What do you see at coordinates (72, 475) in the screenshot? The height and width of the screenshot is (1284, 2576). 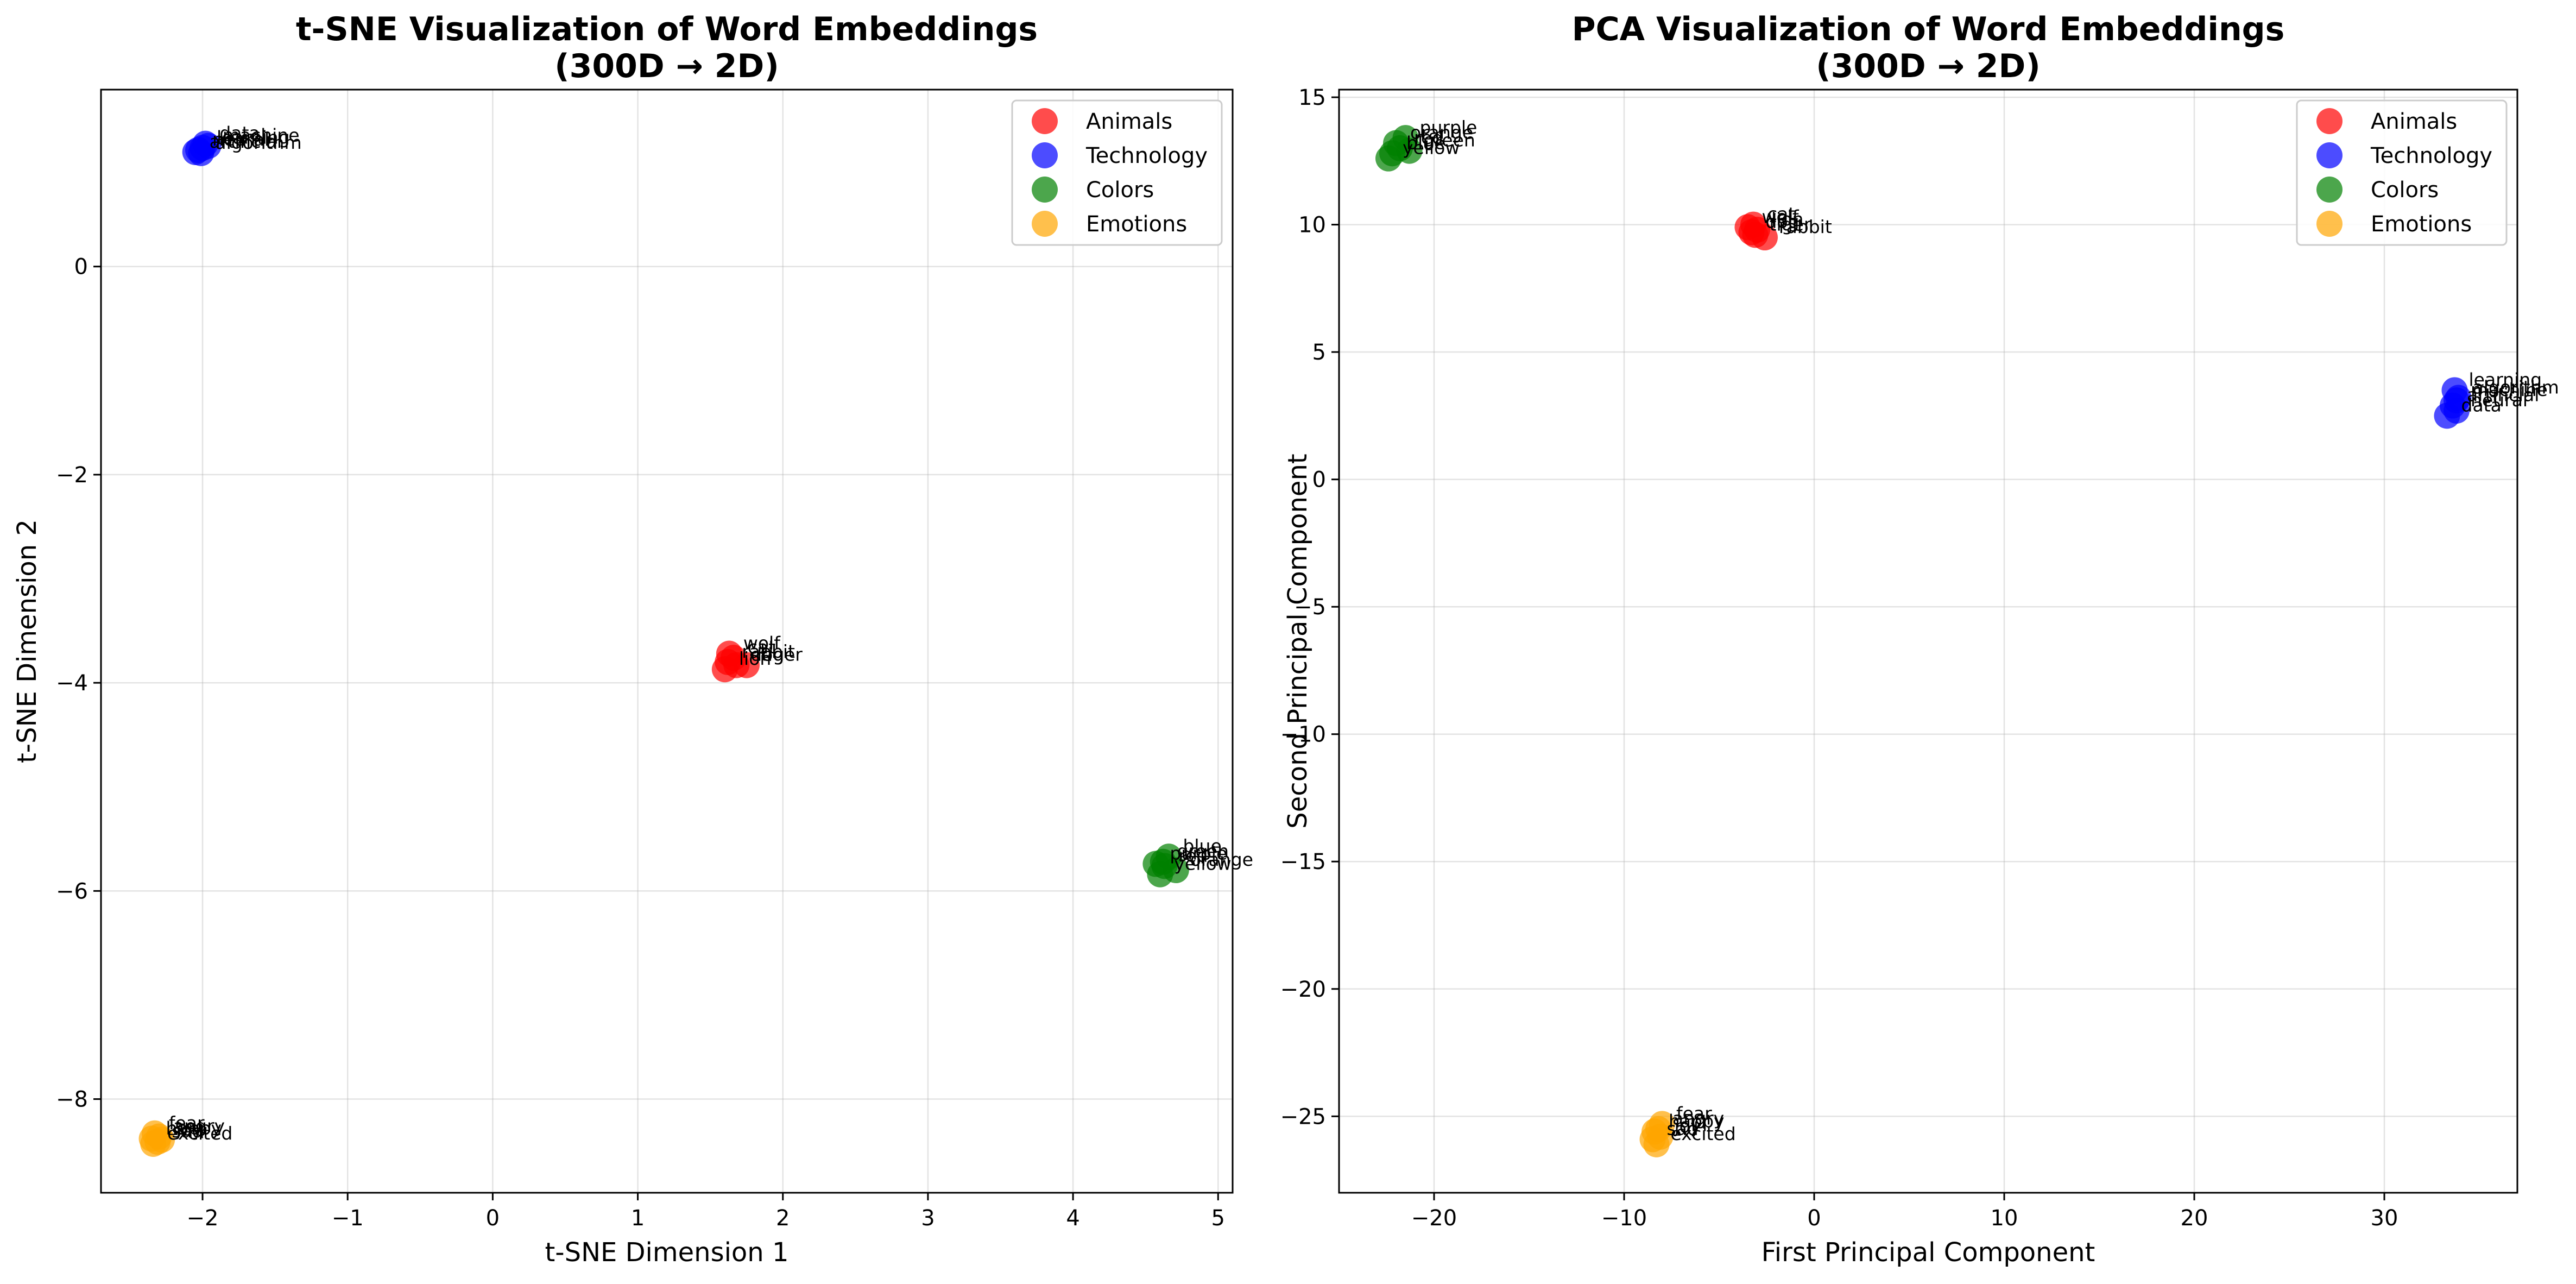 I see `y-tick-label: −2` at bounding box center [72, 475].